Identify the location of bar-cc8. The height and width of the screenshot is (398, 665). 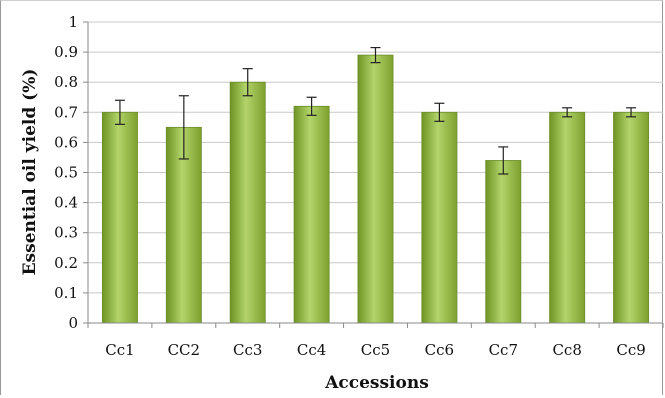
(567, 217).